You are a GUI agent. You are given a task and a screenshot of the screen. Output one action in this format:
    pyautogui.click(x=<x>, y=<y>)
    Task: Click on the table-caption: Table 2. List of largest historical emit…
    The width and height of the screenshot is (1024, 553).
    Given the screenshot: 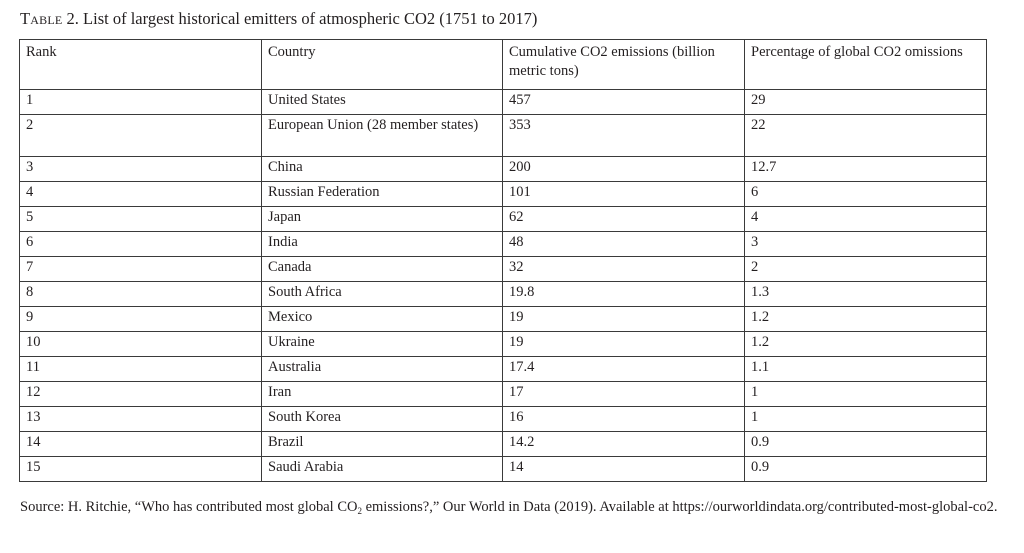 What is the action you would take?
    pyautogui.click(x=278, y=19)
    